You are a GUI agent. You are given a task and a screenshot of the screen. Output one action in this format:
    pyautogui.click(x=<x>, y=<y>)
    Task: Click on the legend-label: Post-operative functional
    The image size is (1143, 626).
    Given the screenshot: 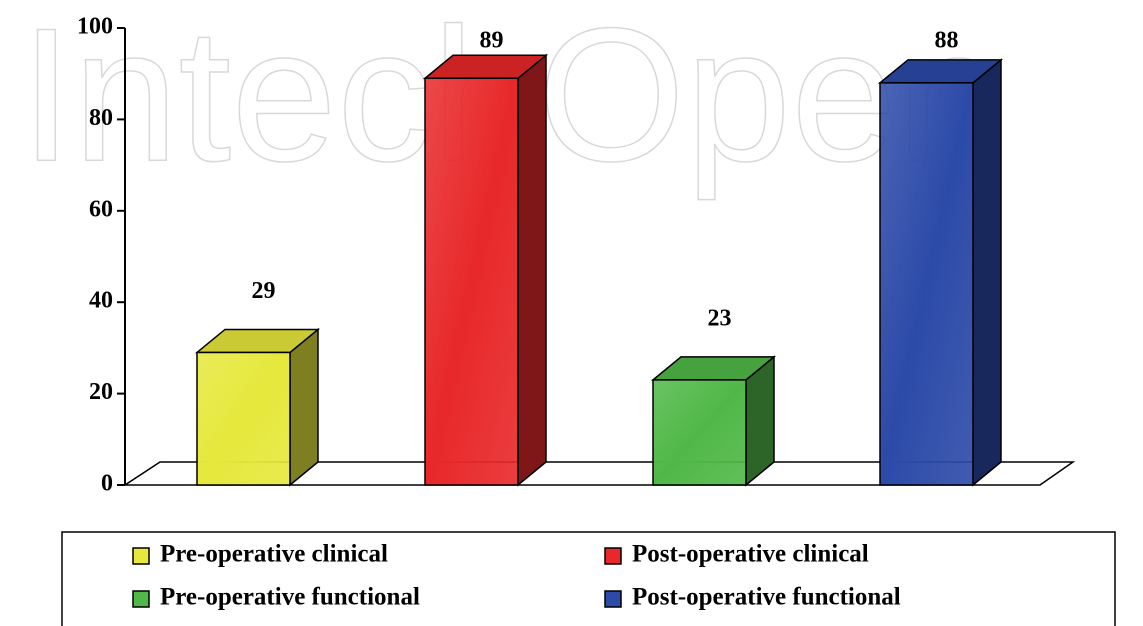 What is the action you would take?
    pyautogui.click(x=766, y=597)
    